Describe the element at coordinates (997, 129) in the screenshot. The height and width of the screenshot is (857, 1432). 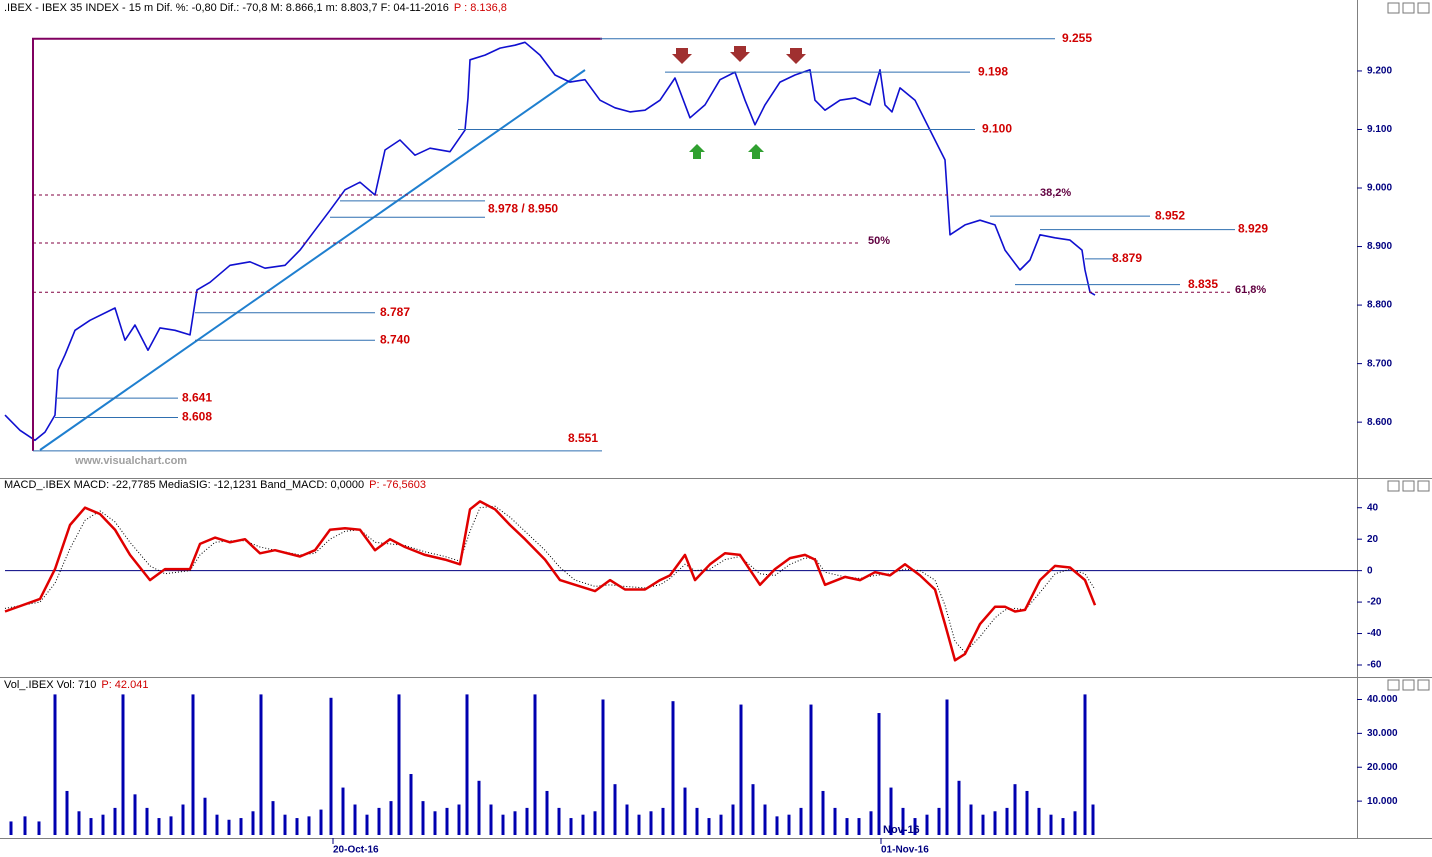
I see `level-label: 9.100` at that location.